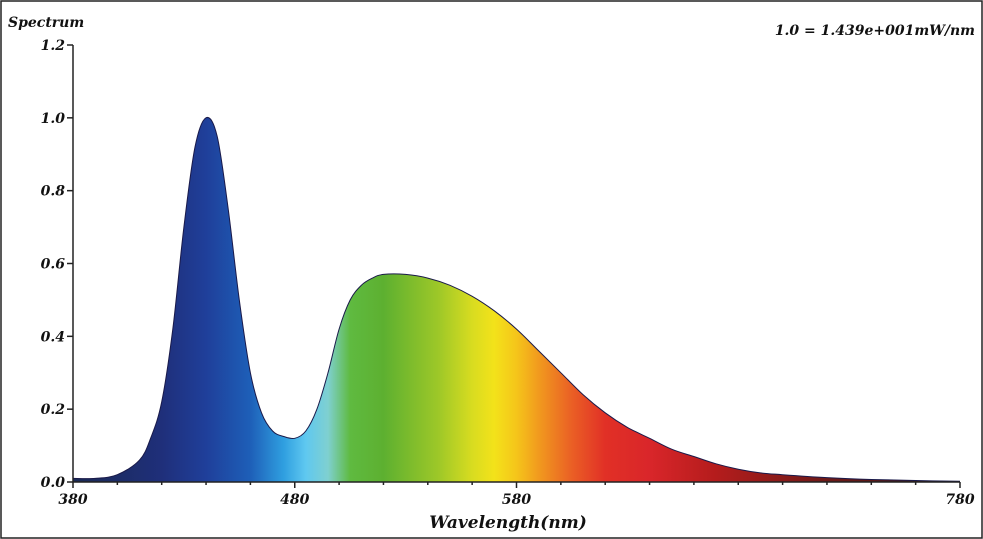 The height and width of the screenshot is (539, 983). I want to click on y-tick-label: 1.2, so click(53, 46).